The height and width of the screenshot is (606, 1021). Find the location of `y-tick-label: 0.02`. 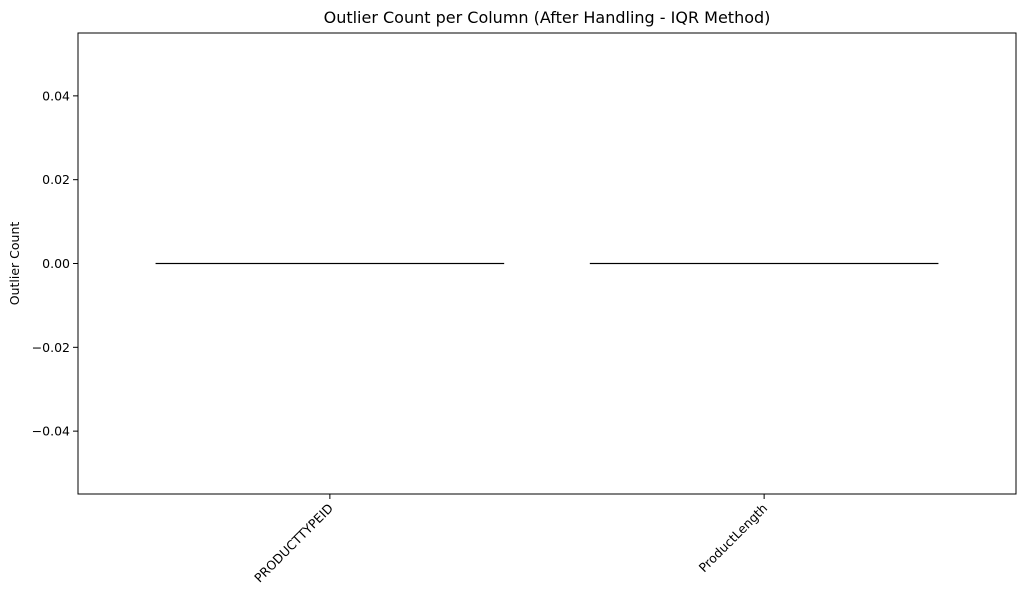

y-tick-label: 0.02 is located at coordinates (56, 179).